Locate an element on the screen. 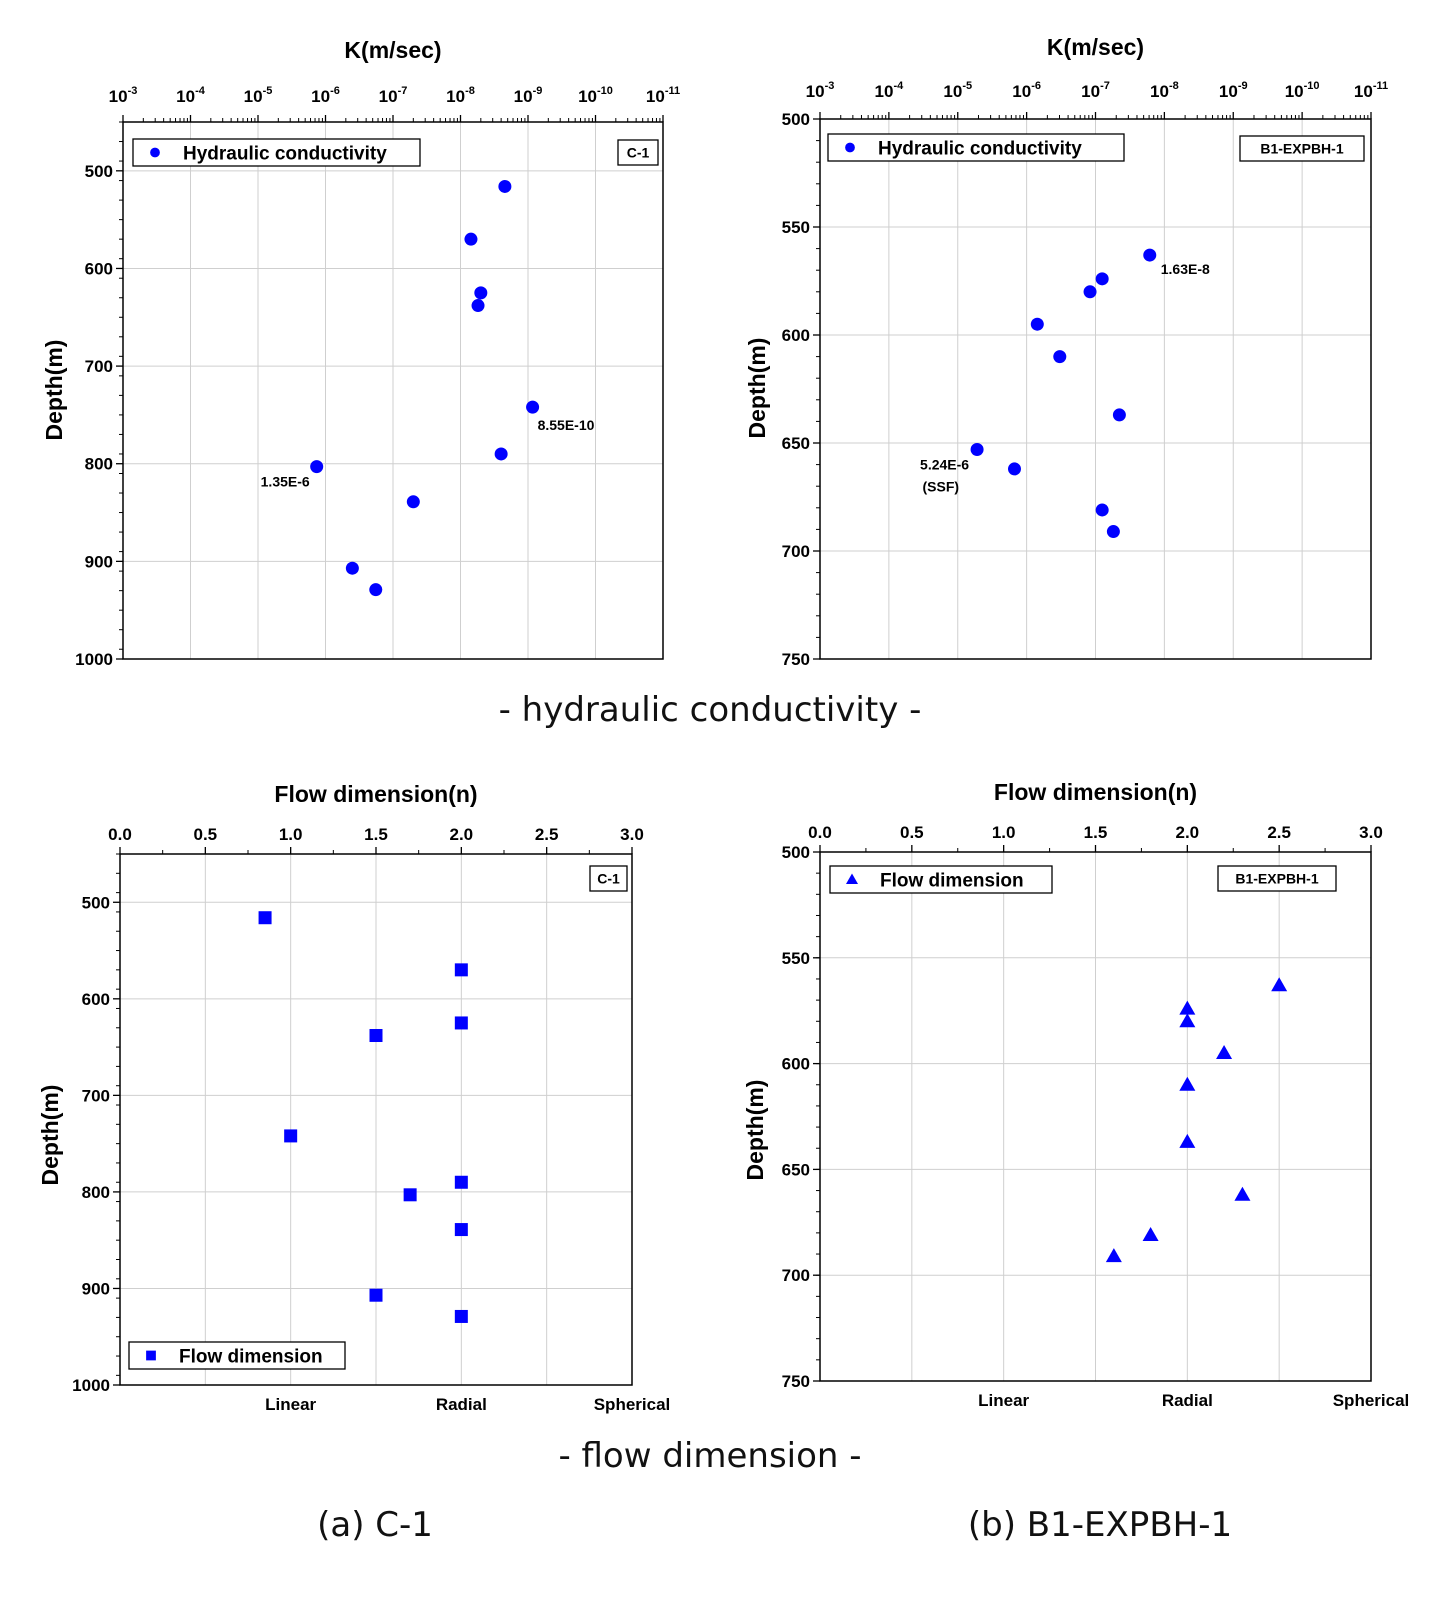 The height and width of the screenshot is (1600, 1455). data-annotation: 1.35E-6 is located at coordinates (285, 482).